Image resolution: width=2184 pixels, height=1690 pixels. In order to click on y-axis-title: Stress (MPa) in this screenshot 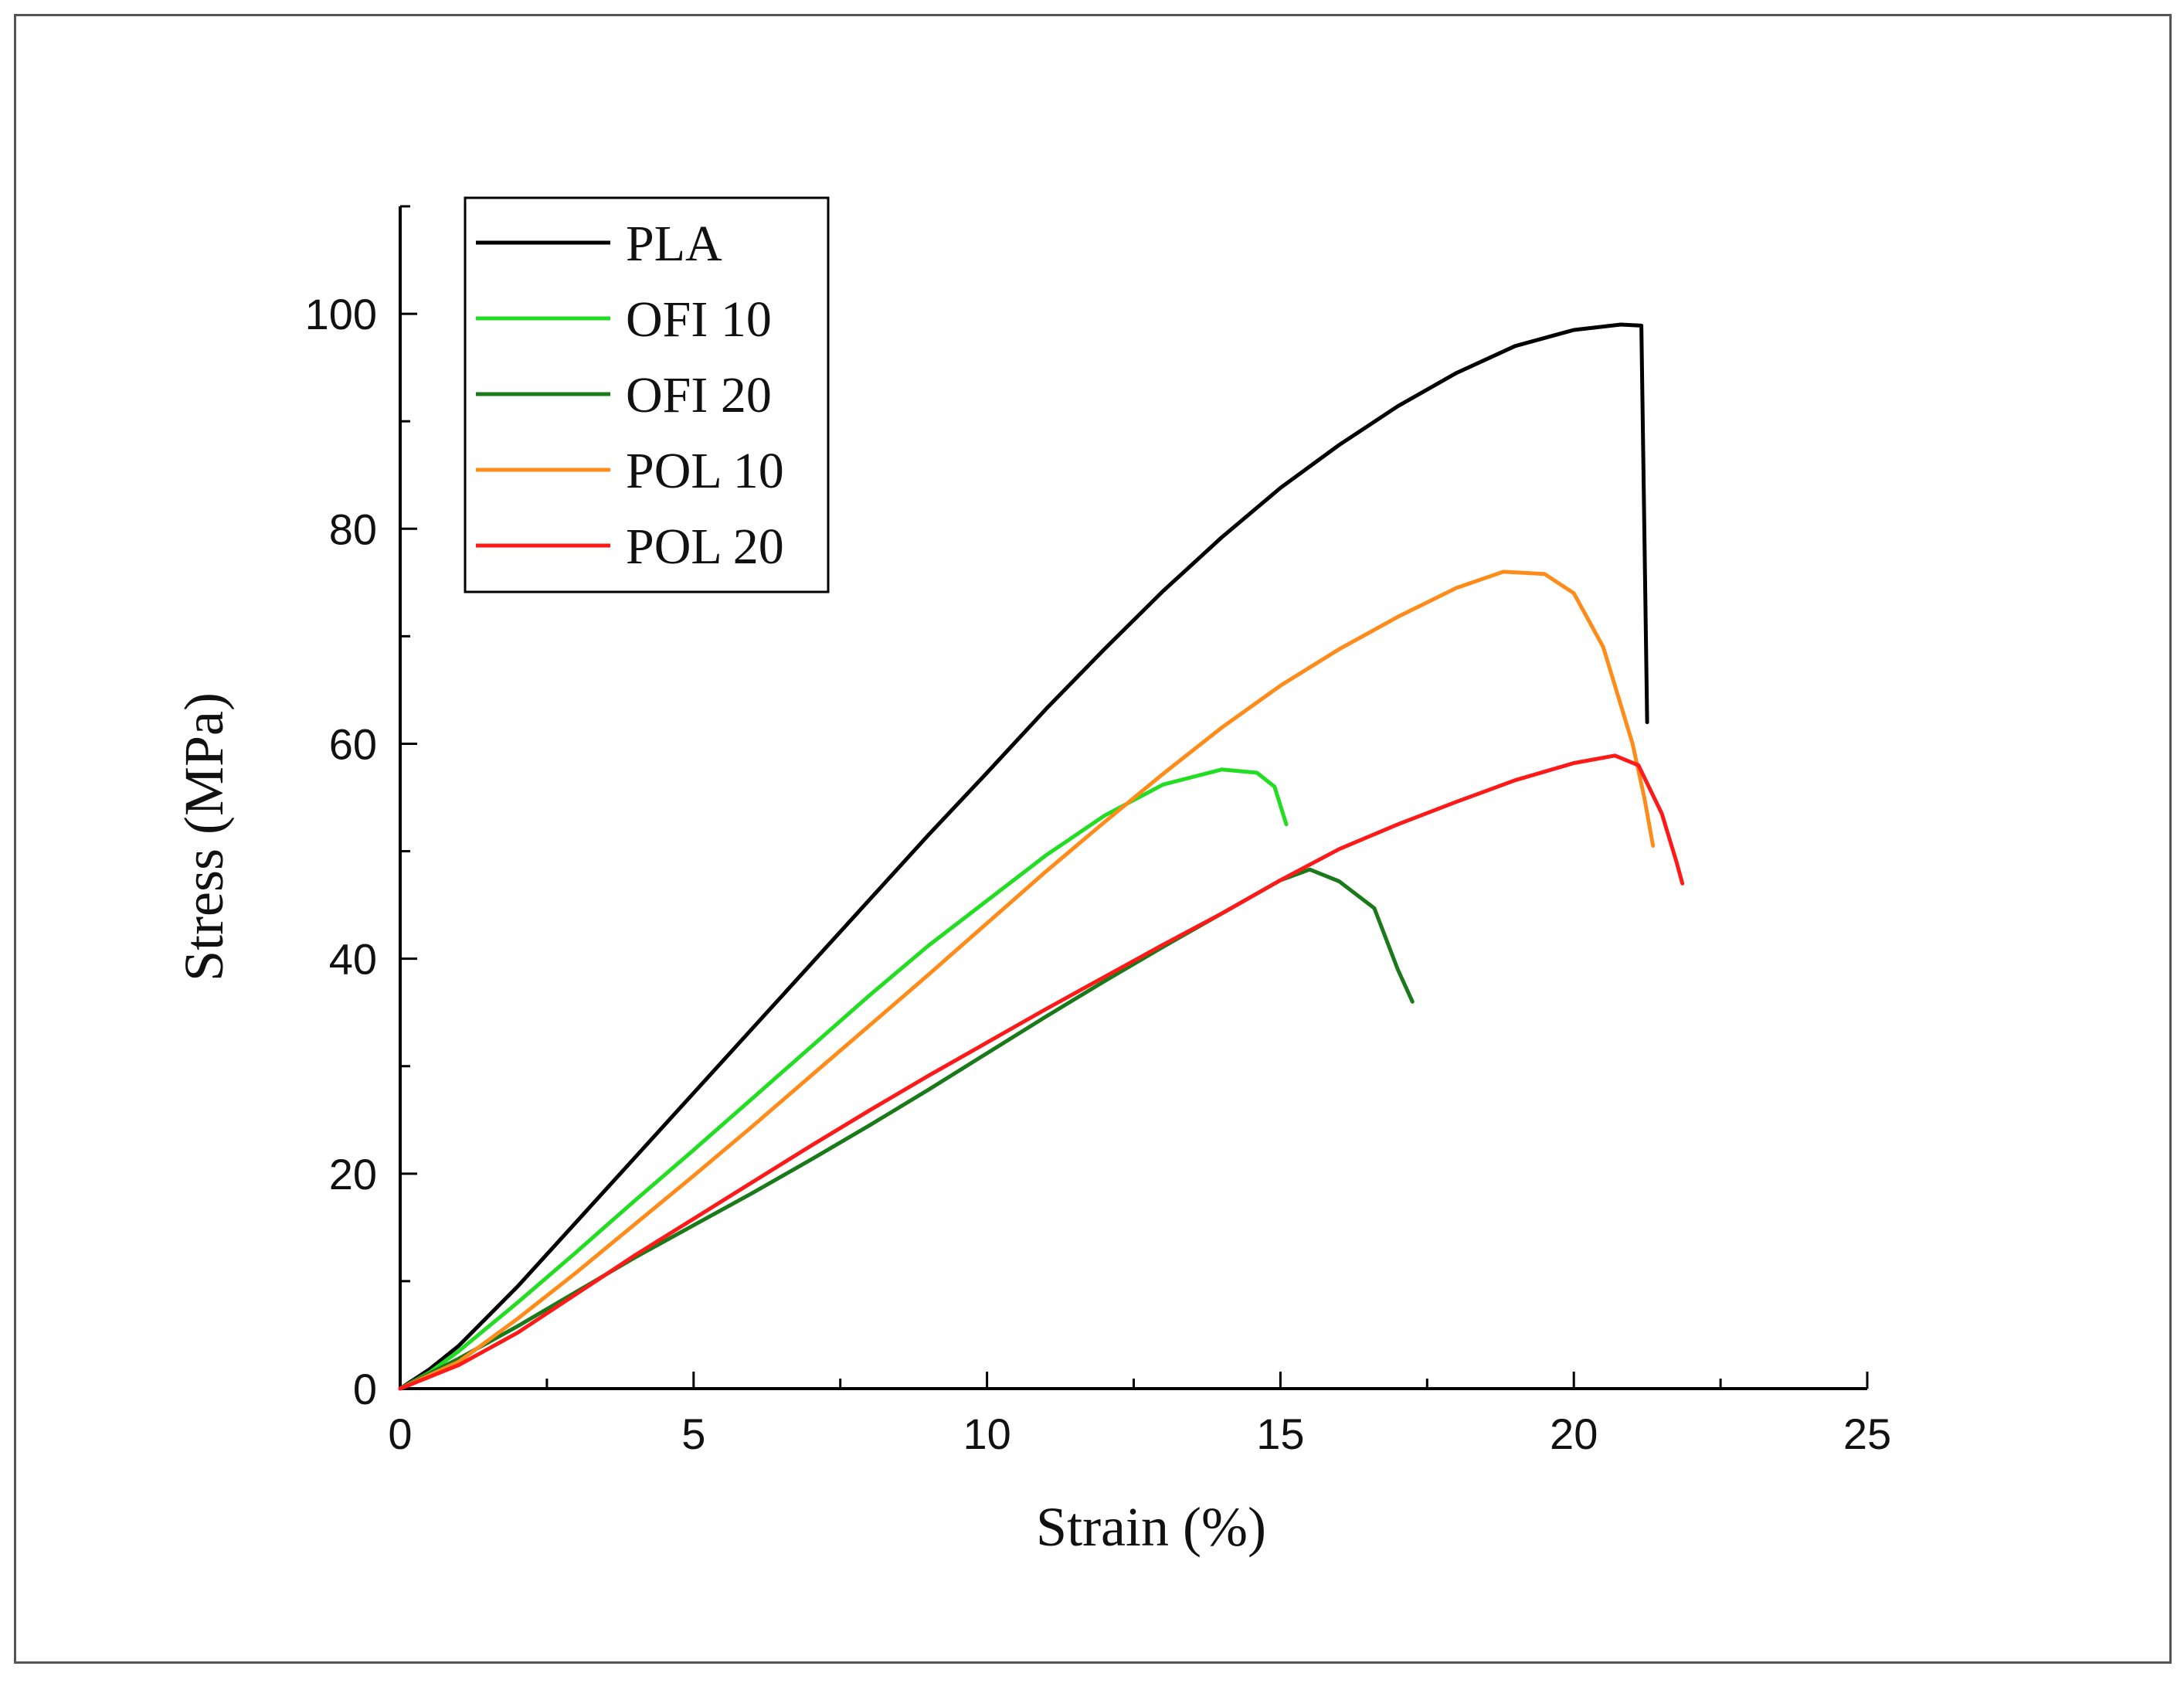, I will do `click(204, 836)`.